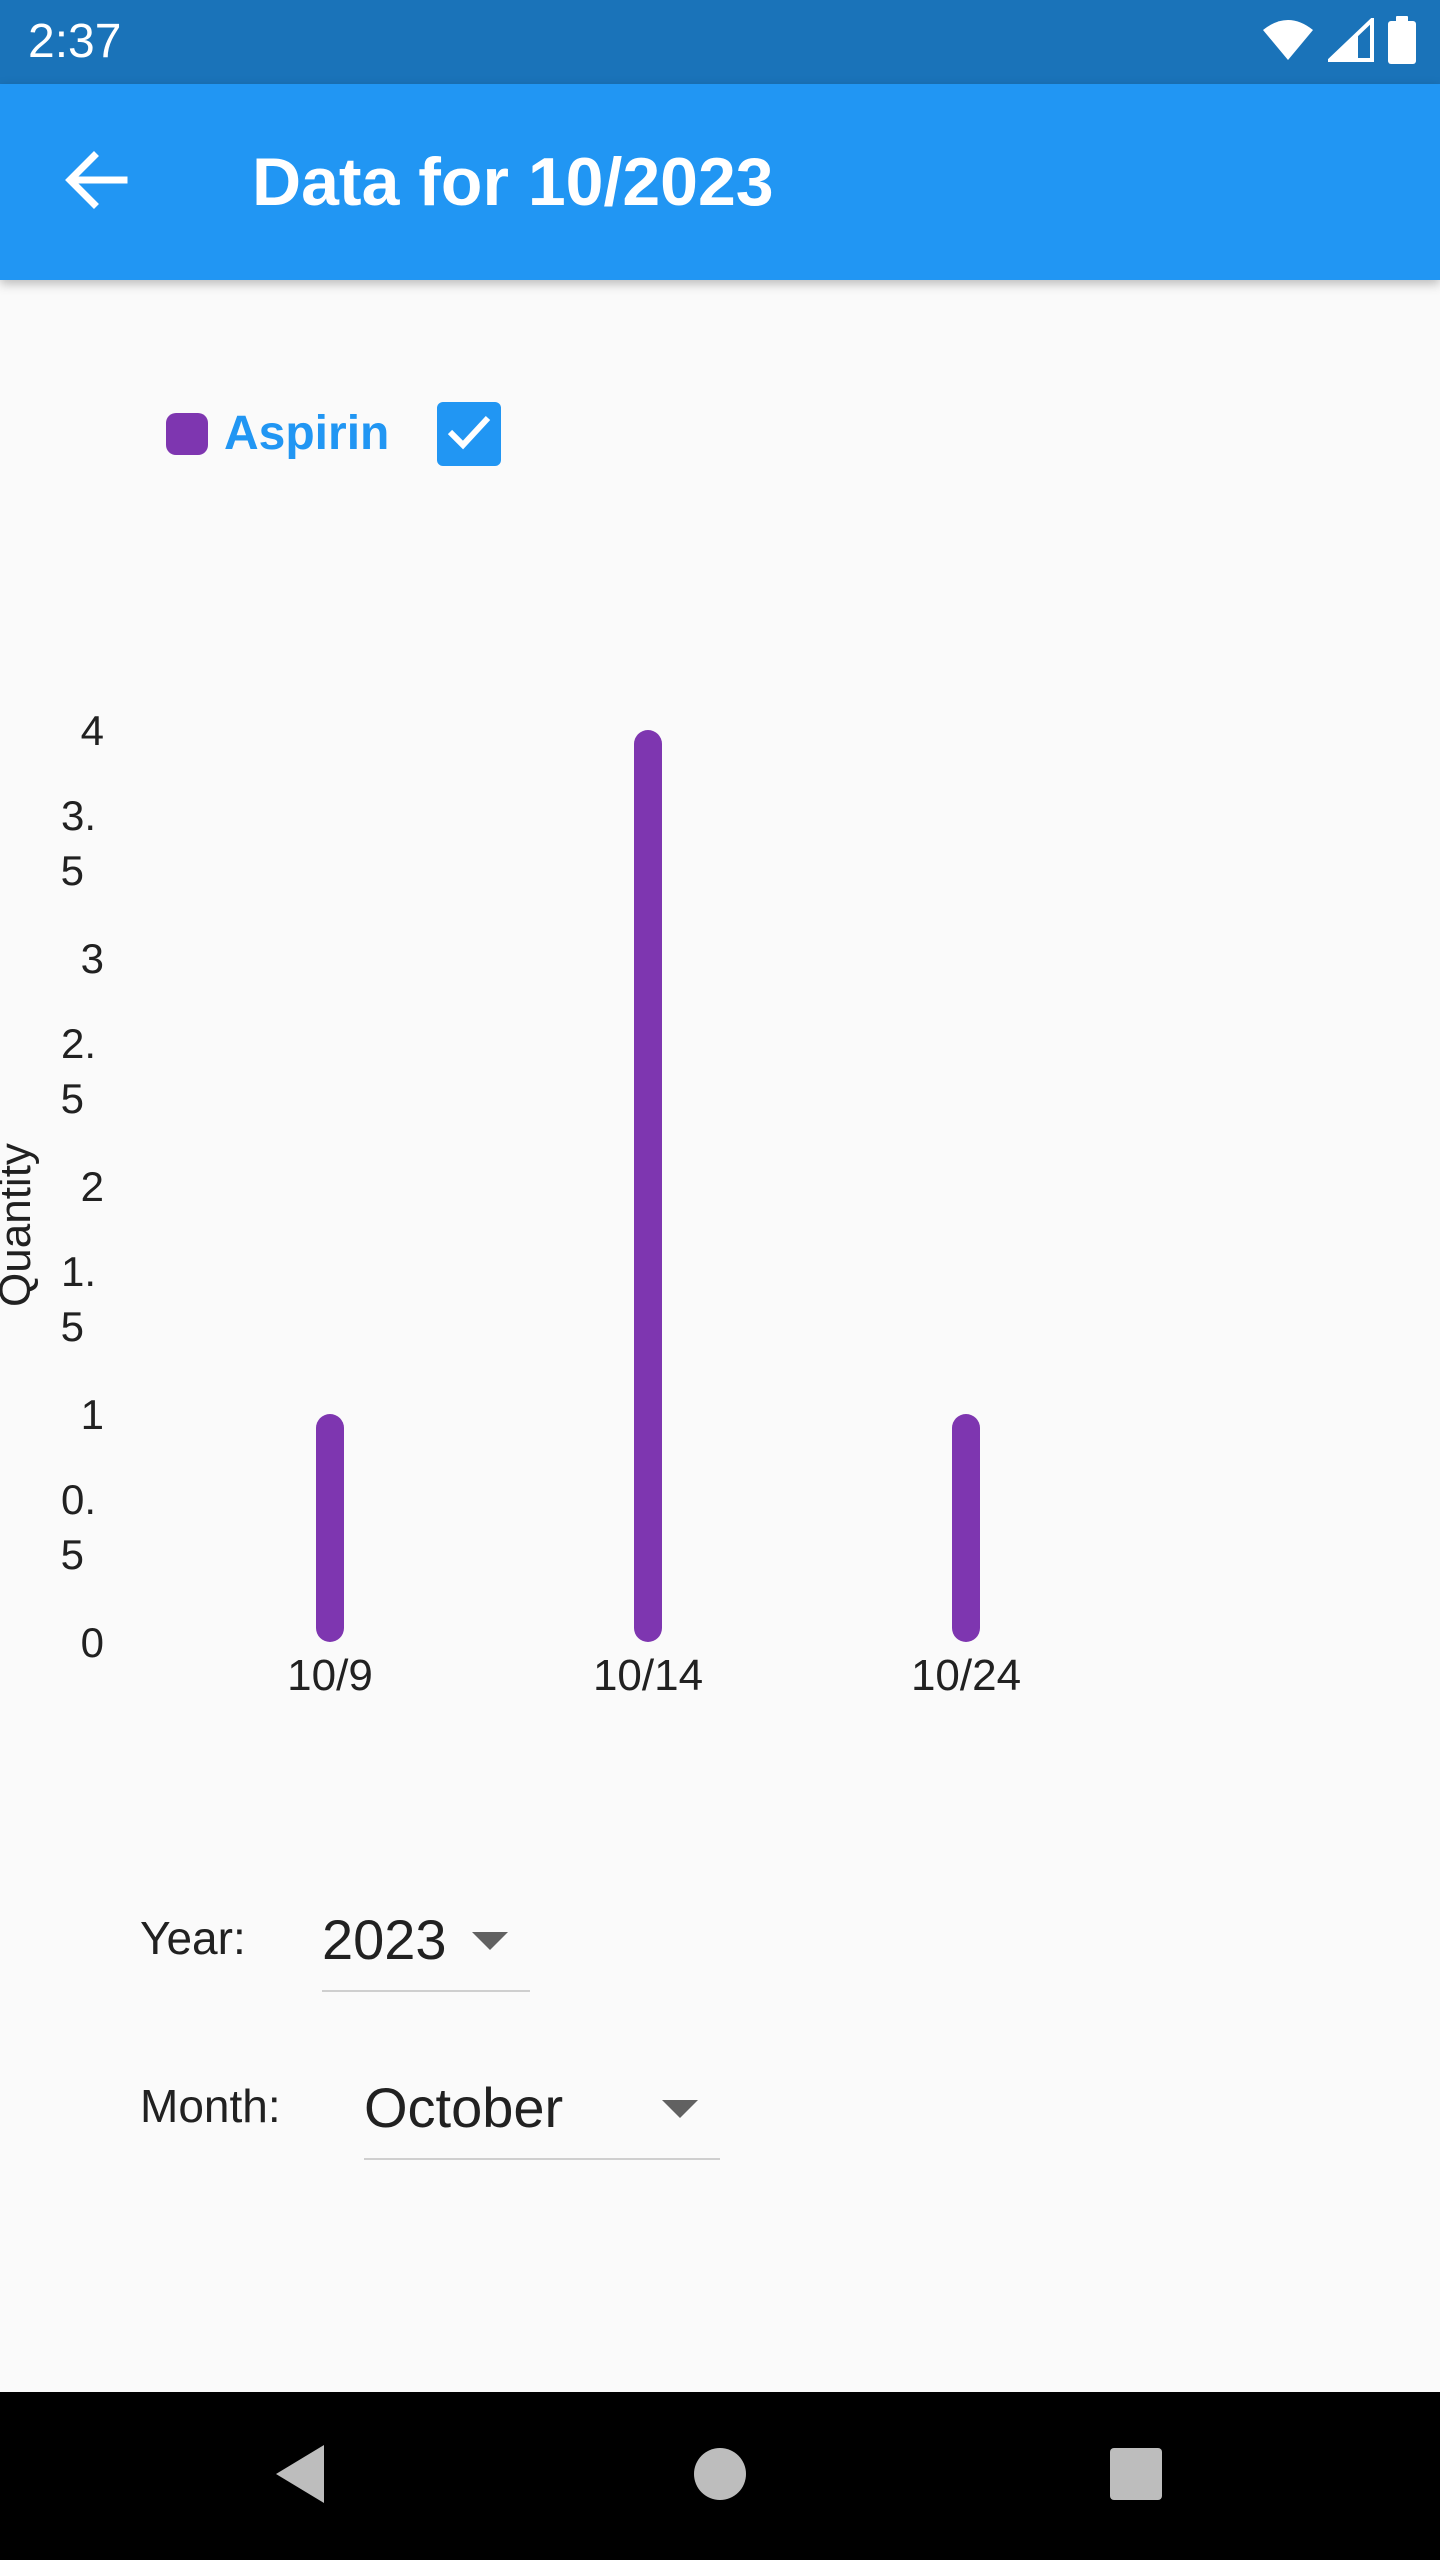  I want to click on nav-back-button, so click(300, 2476).